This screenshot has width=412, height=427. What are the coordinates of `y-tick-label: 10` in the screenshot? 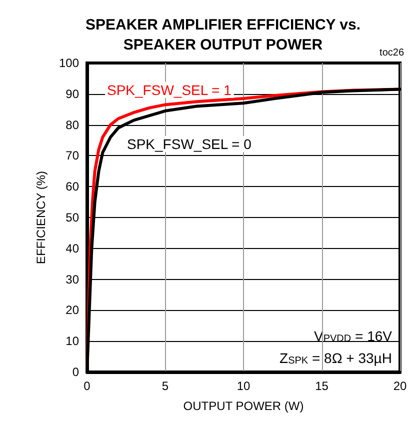 It's located at (73, 341).